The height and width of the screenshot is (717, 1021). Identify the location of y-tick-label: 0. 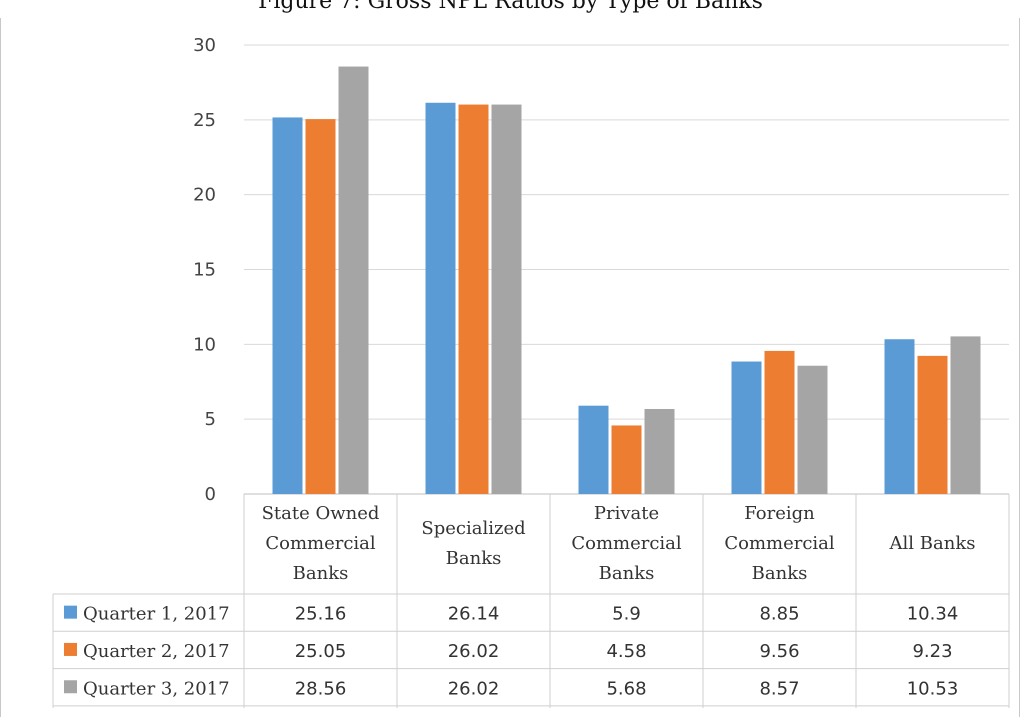
(210, 494).